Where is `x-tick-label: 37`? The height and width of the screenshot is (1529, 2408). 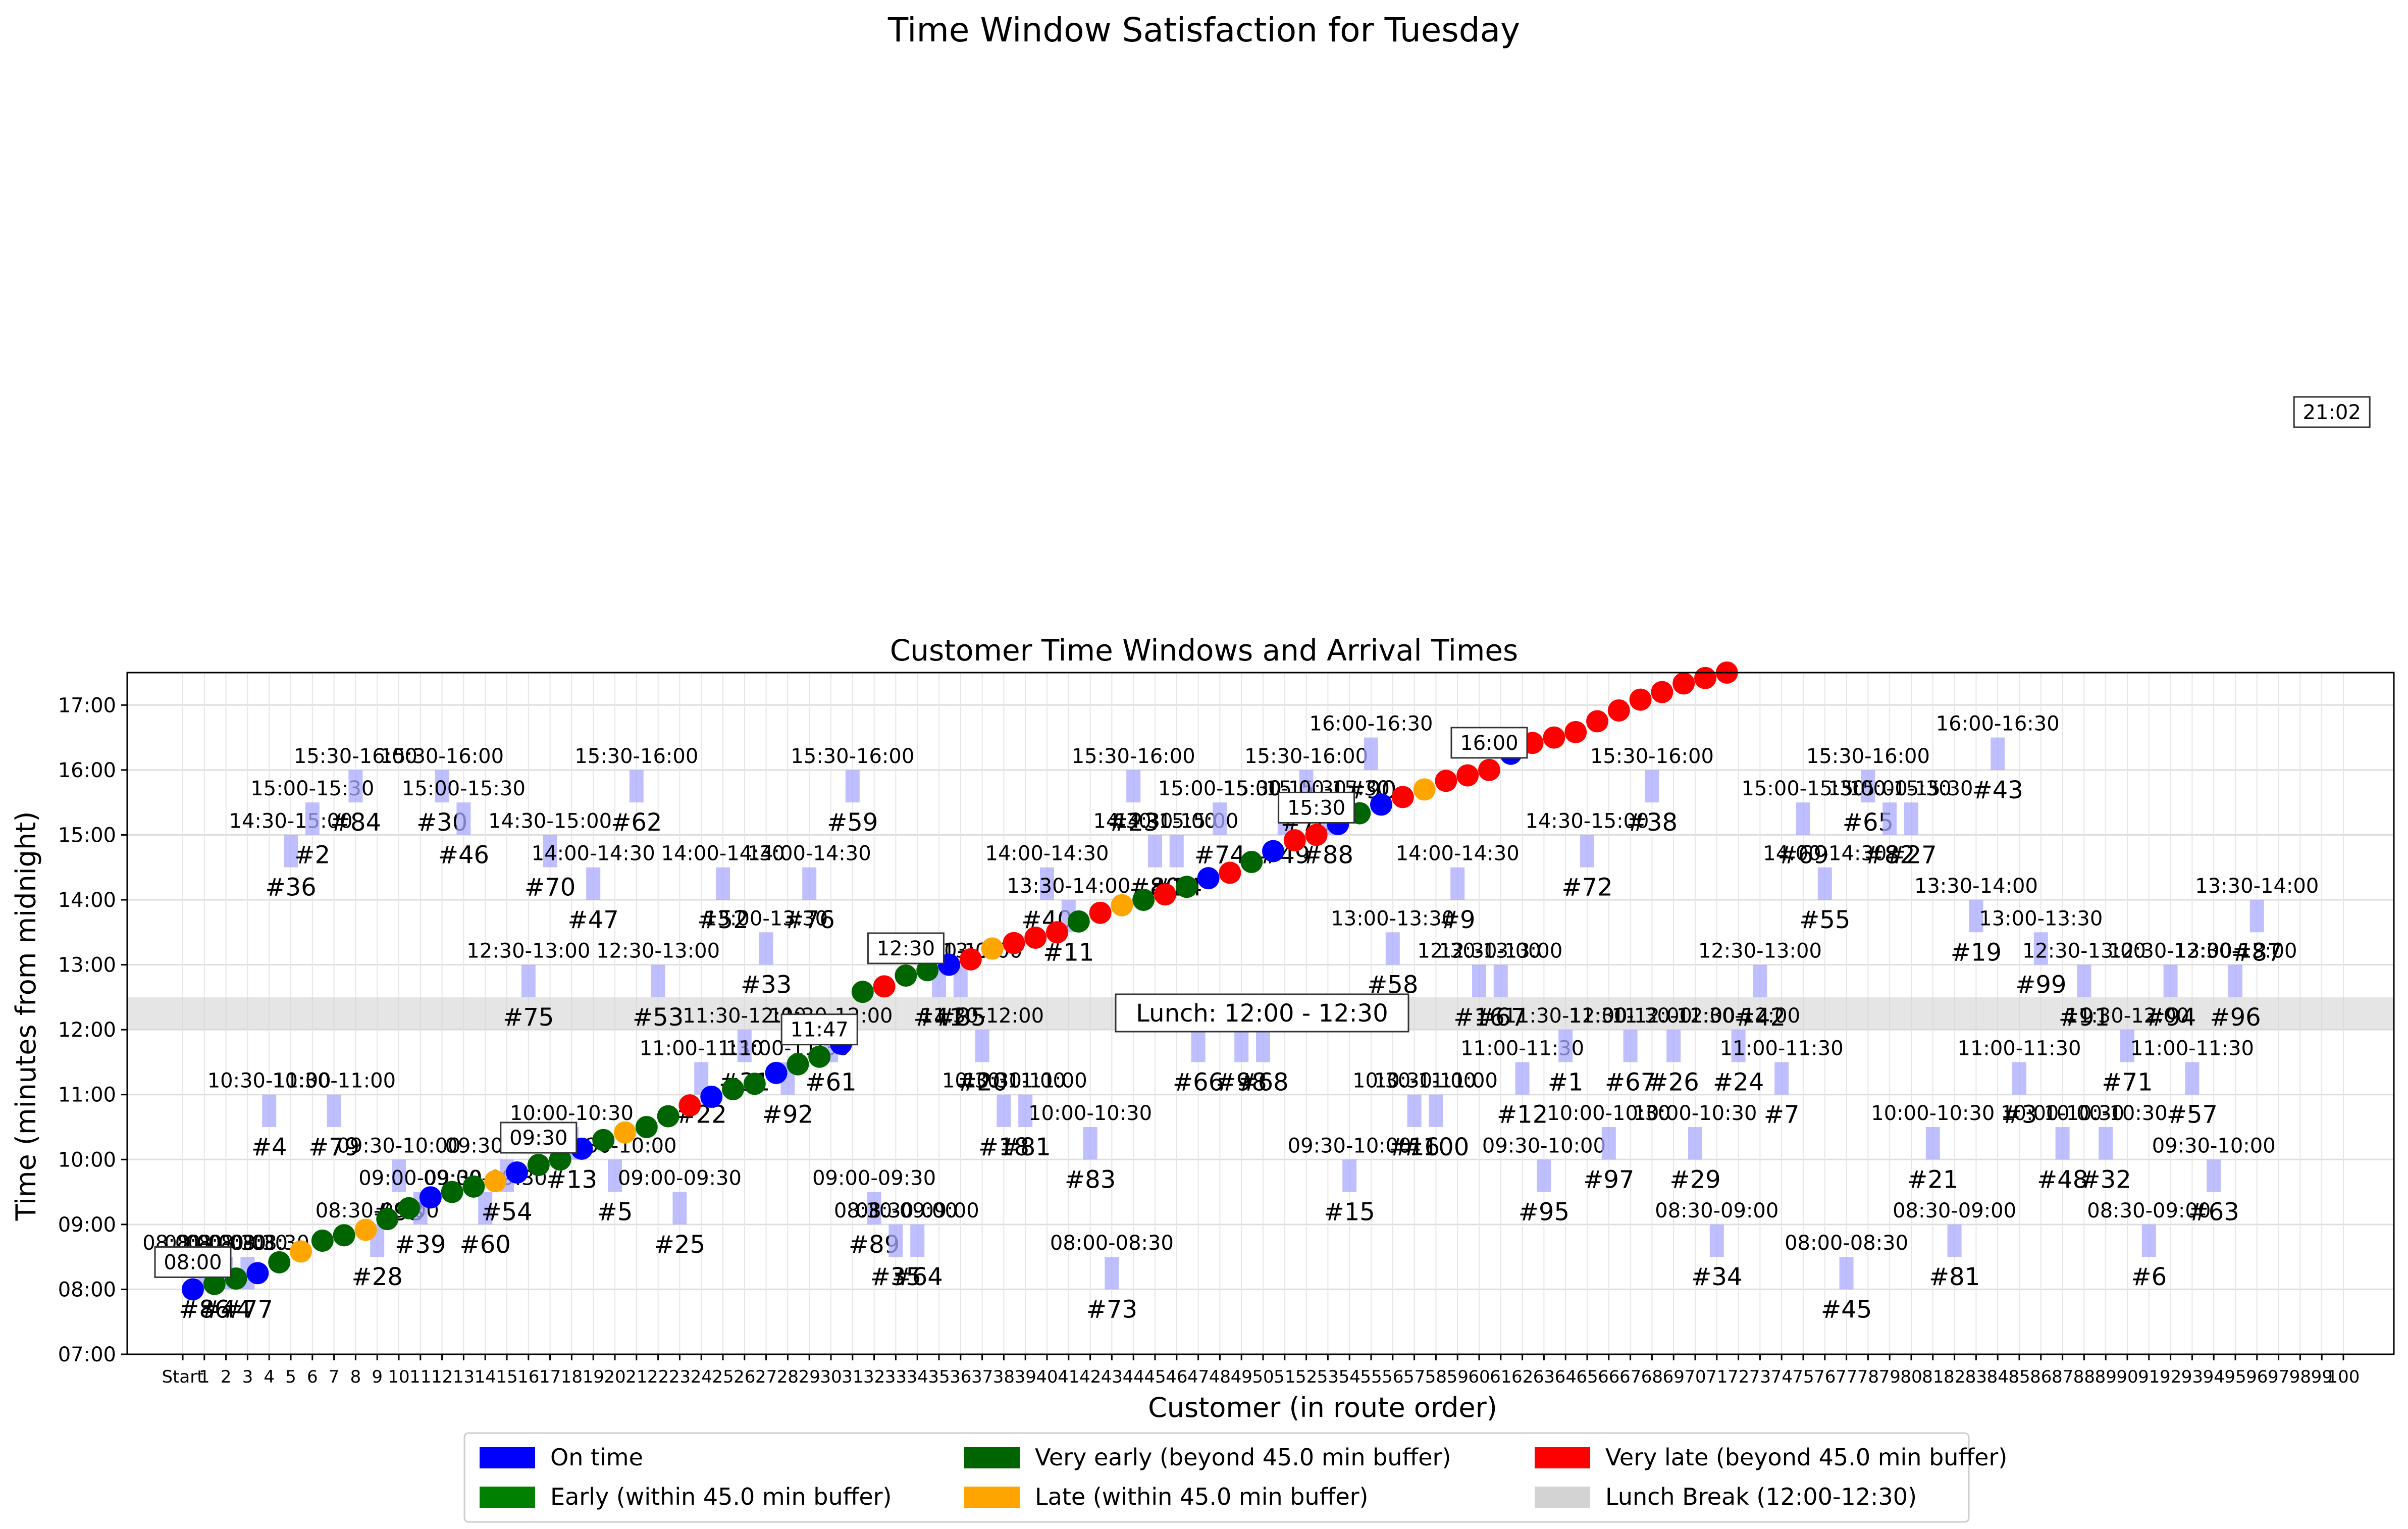
x-tick-label: 37 is located at coordinates (982, 1377).